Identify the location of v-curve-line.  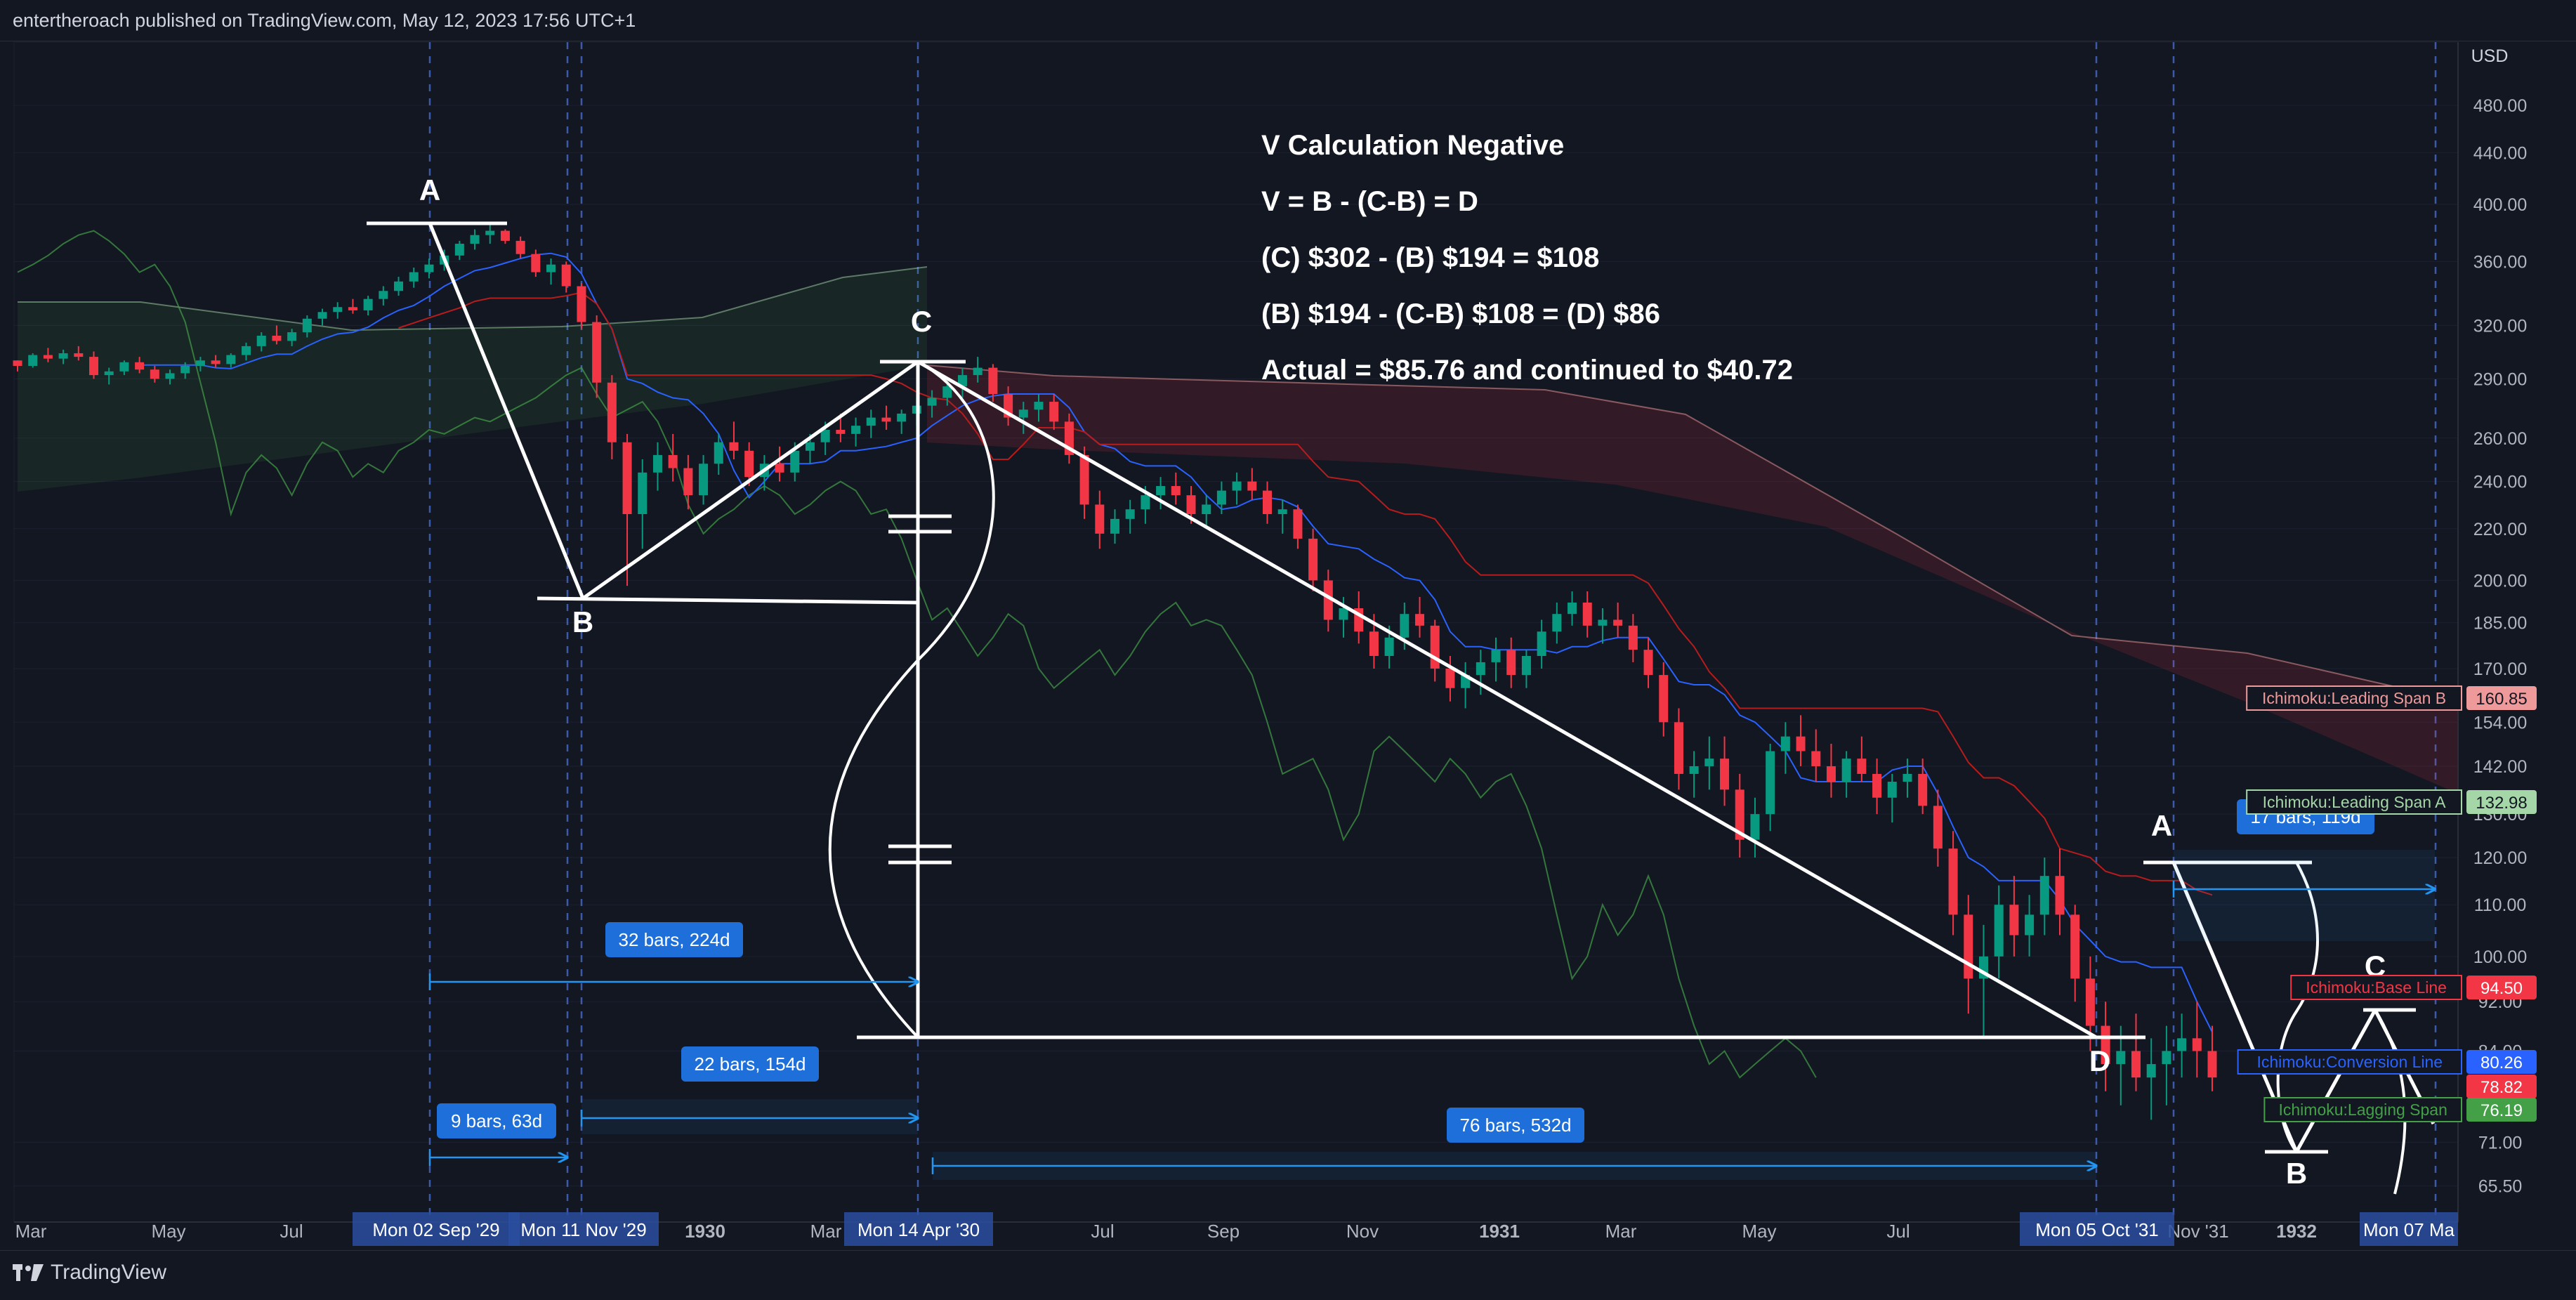
(912, 699).